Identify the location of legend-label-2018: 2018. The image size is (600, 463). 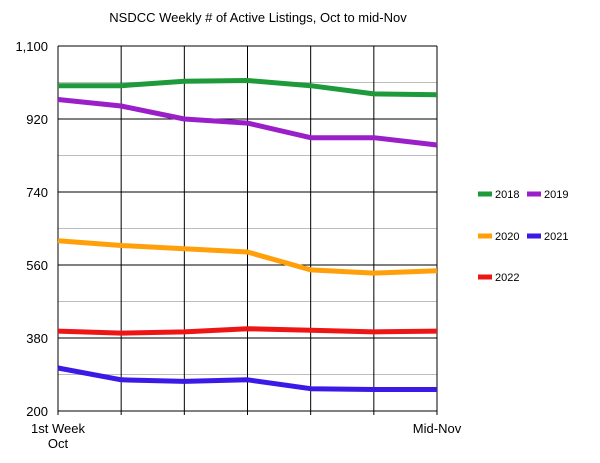
(507, 195).